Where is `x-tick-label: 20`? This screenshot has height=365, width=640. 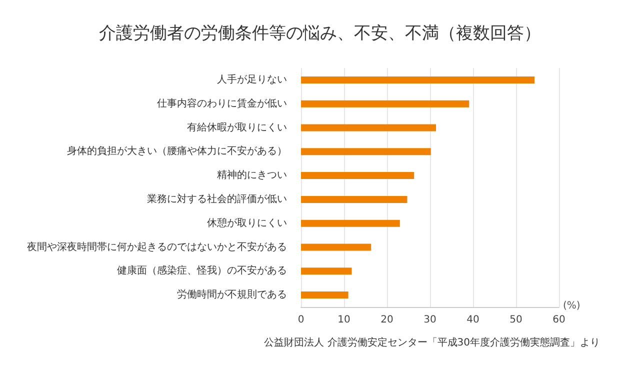 x-tick-label: 20 is located at coordinates (387, 320).